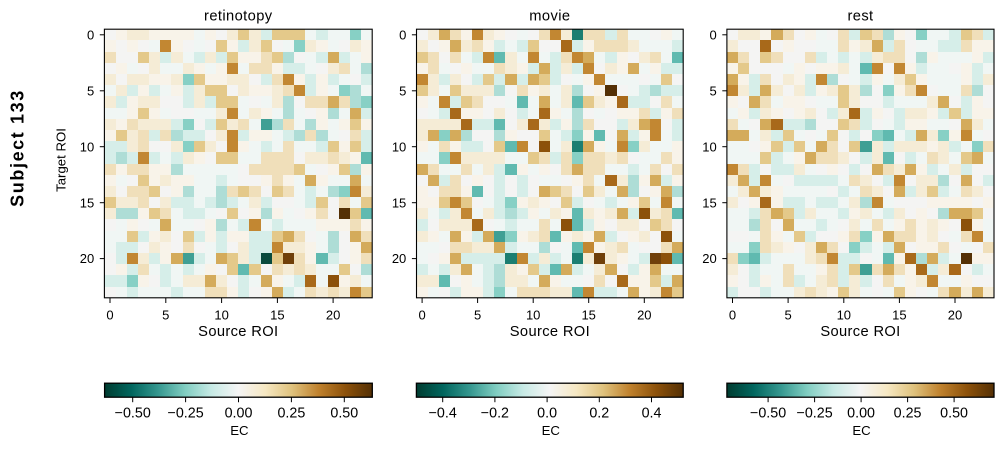 The image size is (1004, 455). What do you see at coordinates (652, 414) in the screenshot?
I see `svg-text: 0.4` at bounding box center [652, 414].